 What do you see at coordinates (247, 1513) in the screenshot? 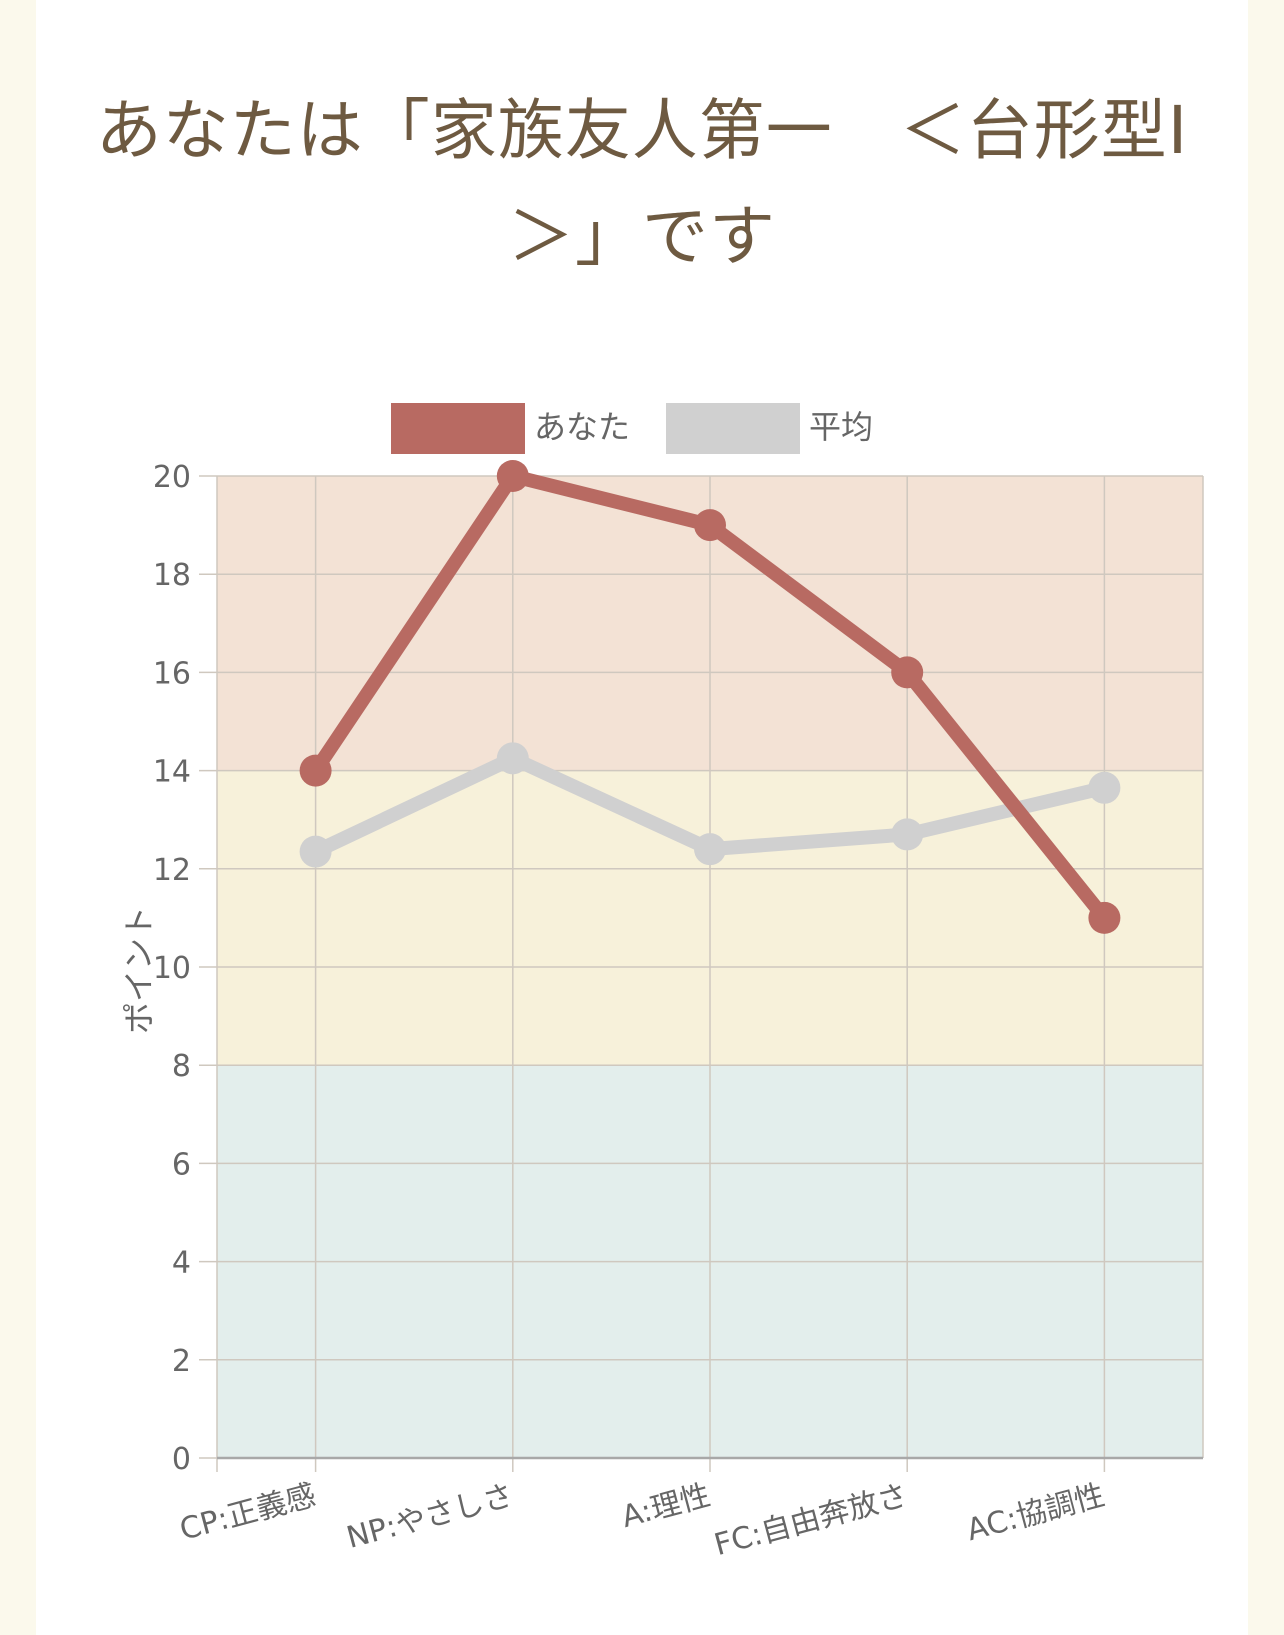
I see `x-category-label: CP:正義感` at bounding box center [247, 1513].